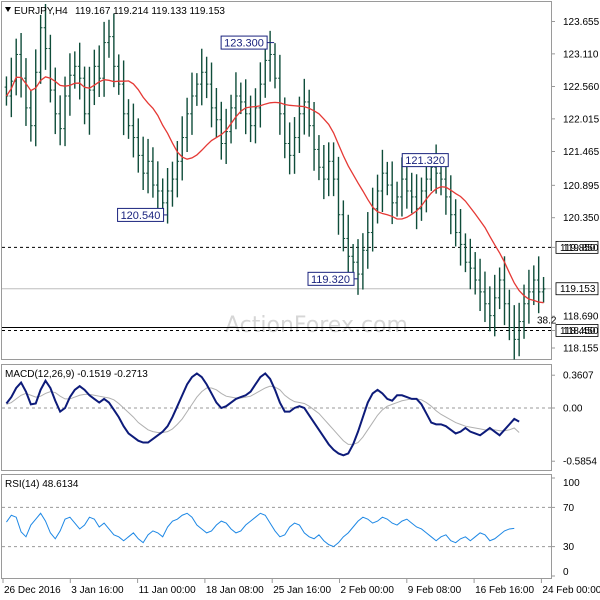 This screenshot has width=600, height=600. I want to click on time-tick-label: 26 Dec 2016, so click(32, 590).